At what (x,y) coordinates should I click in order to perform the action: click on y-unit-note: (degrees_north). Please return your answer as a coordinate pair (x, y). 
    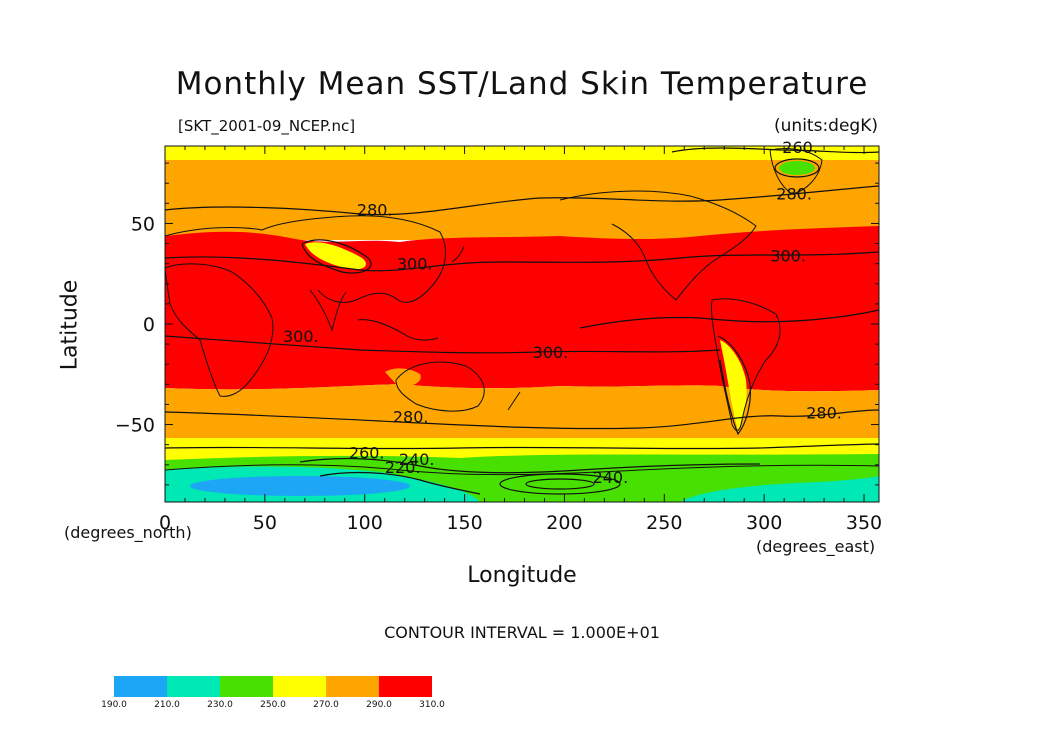
    Looking at the image, I should click on (128, 532).